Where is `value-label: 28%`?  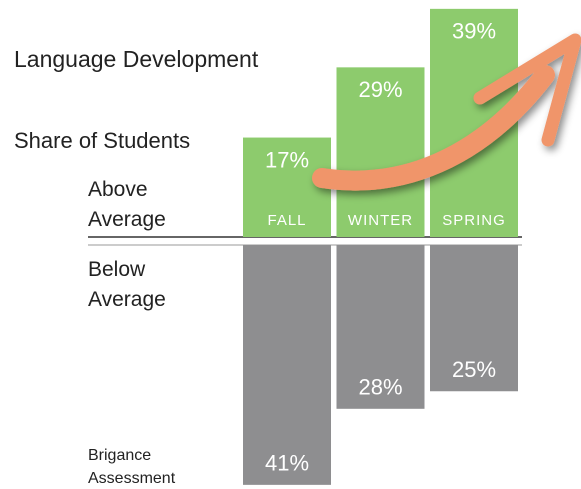
value-label: 28% is located at coordinates (380, 387).